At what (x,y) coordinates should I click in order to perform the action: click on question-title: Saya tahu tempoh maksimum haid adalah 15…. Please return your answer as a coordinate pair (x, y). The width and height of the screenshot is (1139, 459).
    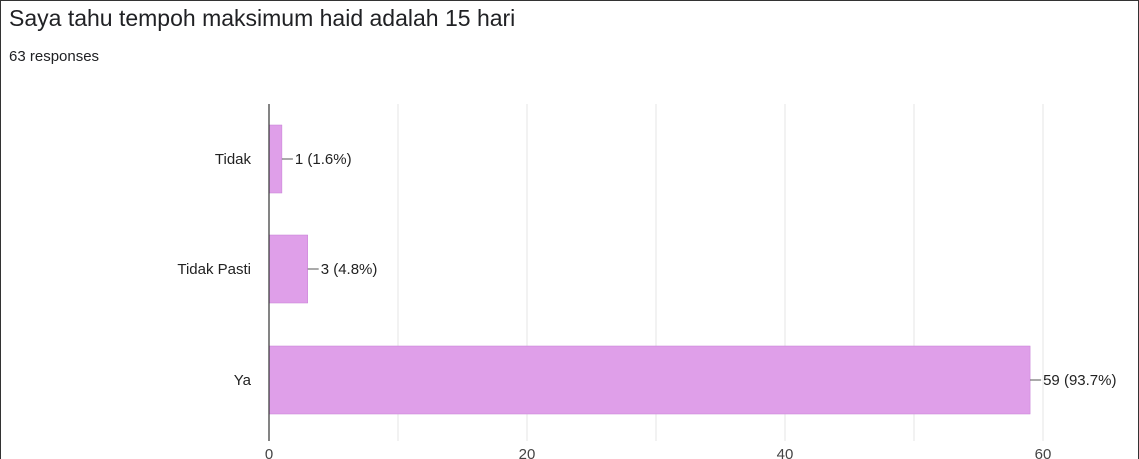
    Looking at the image, I should click on (262, 18).